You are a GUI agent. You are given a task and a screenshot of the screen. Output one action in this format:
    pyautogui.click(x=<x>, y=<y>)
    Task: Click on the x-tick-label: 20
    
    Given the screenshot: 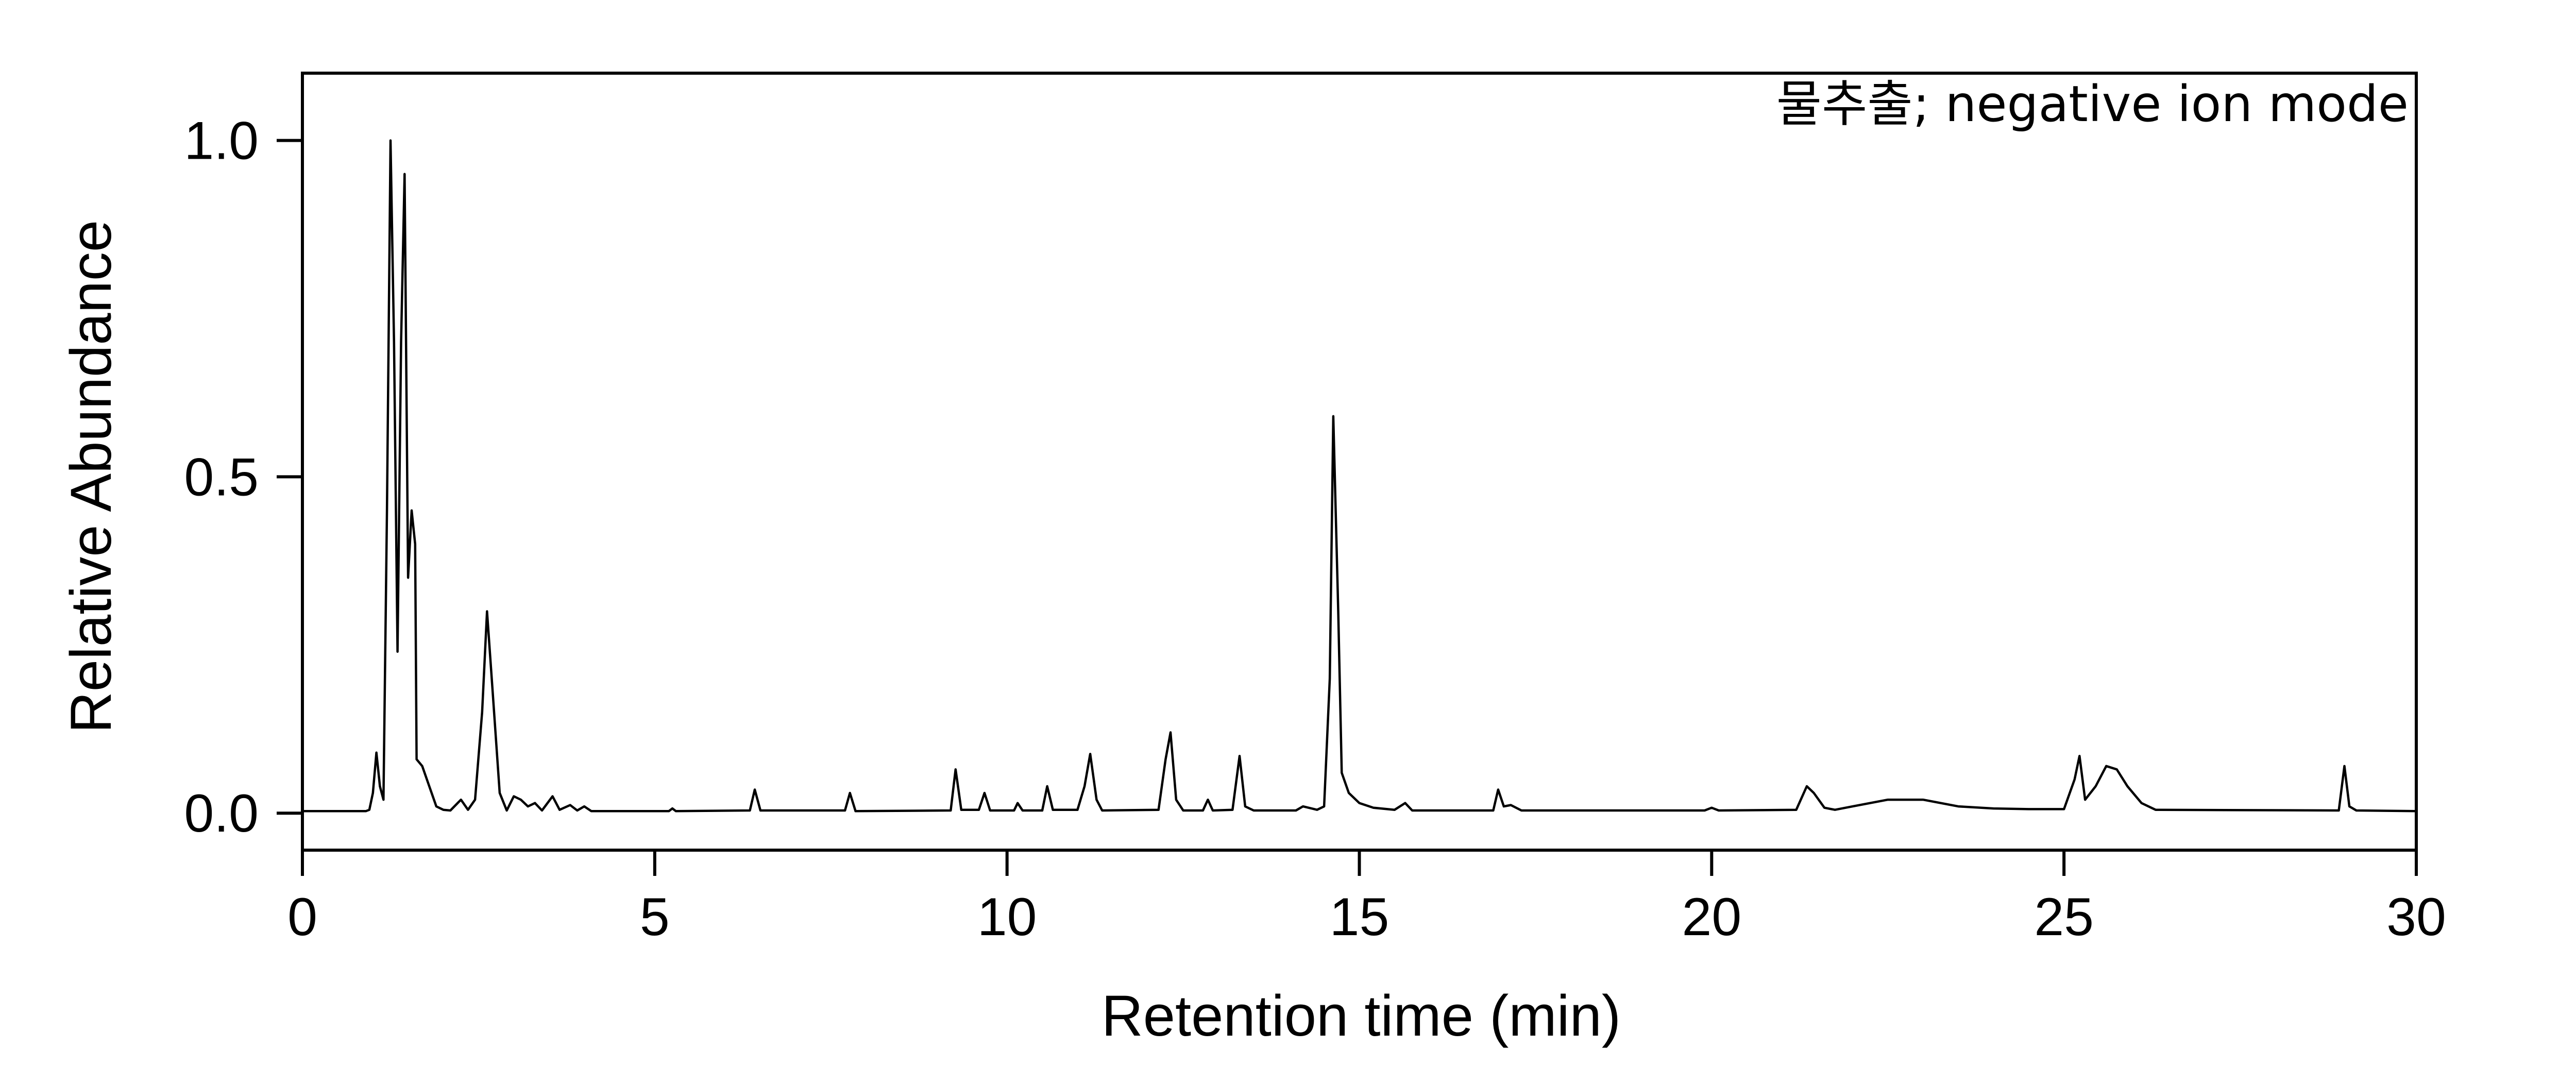 What is the action you would take?
    pyautogui.click(x=1711, y=917)
    